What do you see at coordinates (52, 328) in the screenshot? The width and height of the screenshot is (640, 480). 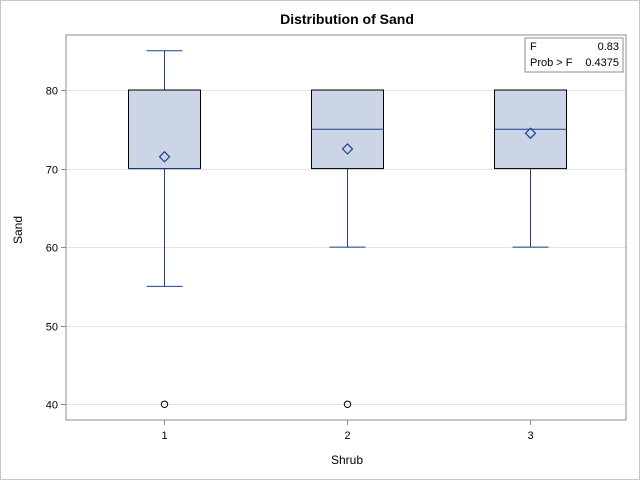 I see `y-tick-label: 50` at bounding box center [52, 328].